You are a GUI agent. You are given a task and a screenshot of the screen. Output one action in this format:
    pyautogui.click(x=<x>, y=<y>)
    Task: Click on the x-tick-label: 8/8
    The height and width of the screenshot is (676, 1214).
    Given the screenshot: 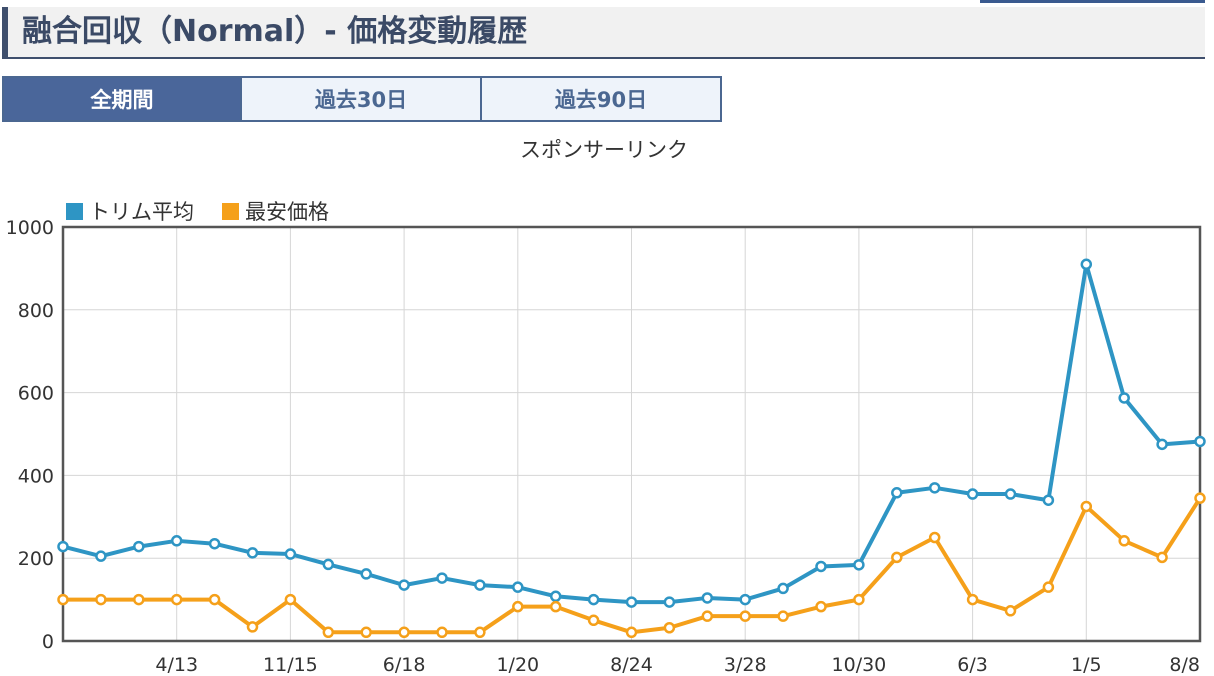 What is the action you would take?
    pyautogui.click(x=1184, y=665)
    